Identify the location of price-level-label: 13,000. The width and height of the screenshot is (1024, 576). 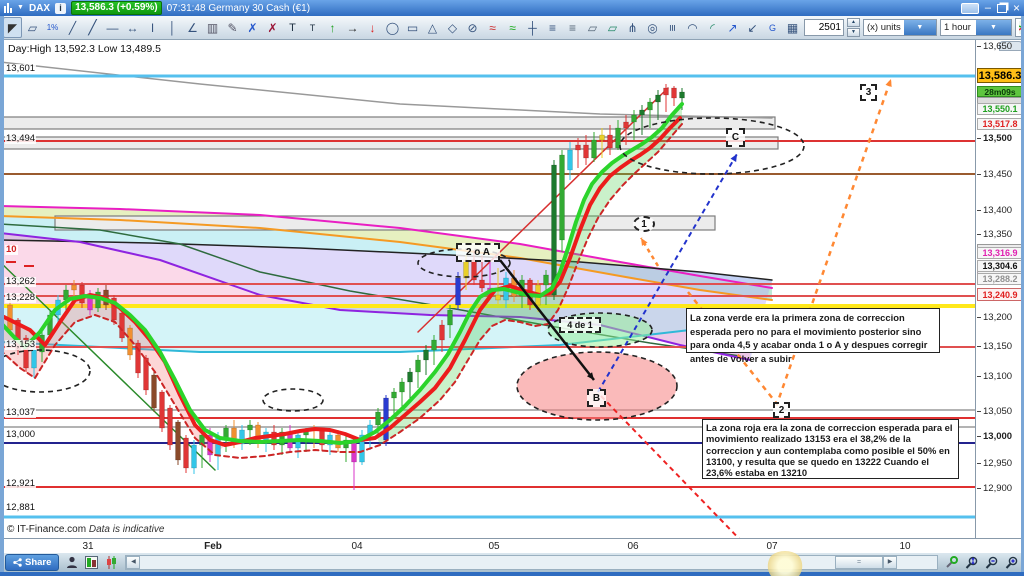
(21, 434).